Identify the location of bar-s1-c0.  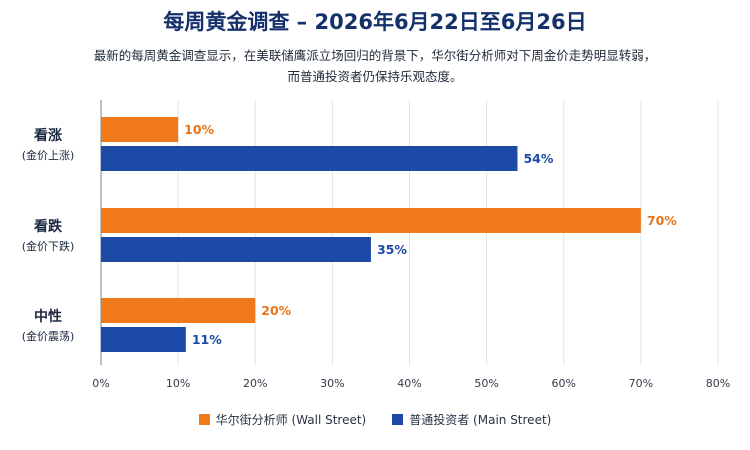
(309, 158).